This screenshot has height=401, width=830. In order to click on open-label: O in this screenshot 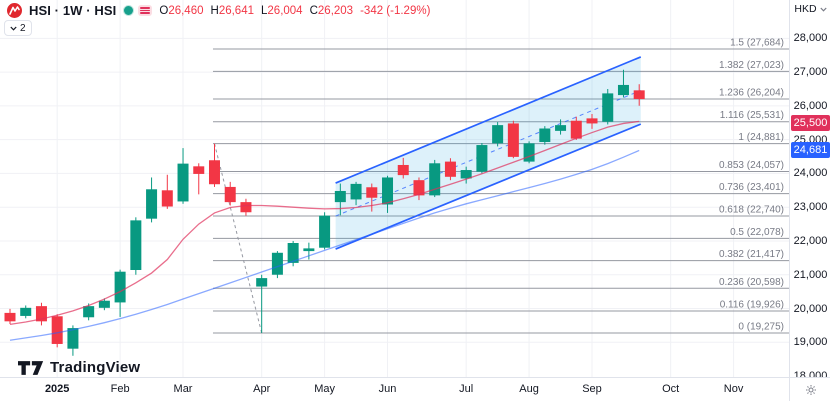, I will do `click(164, 10)`.